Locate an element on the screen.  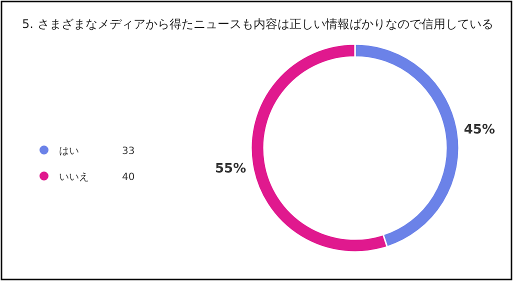
legend-label: いいえ is located at coordinates (74, 177).